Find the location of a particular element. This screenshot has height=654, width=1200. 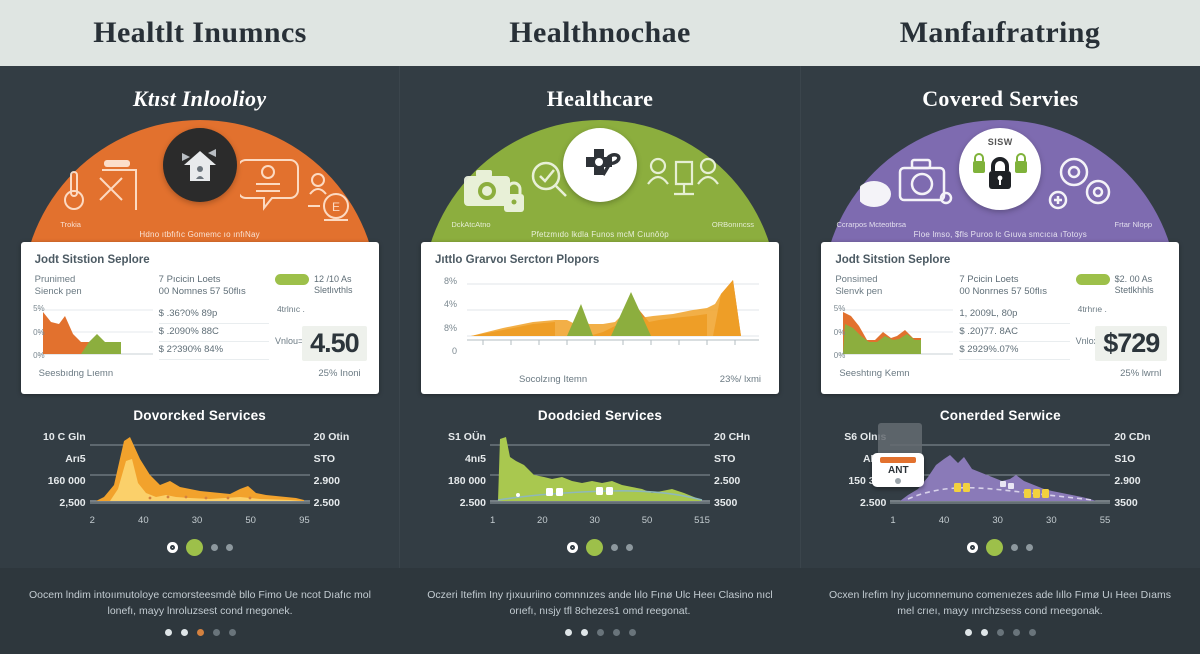

right-label-1-3: S1O is located at coordinates (1125, 459).